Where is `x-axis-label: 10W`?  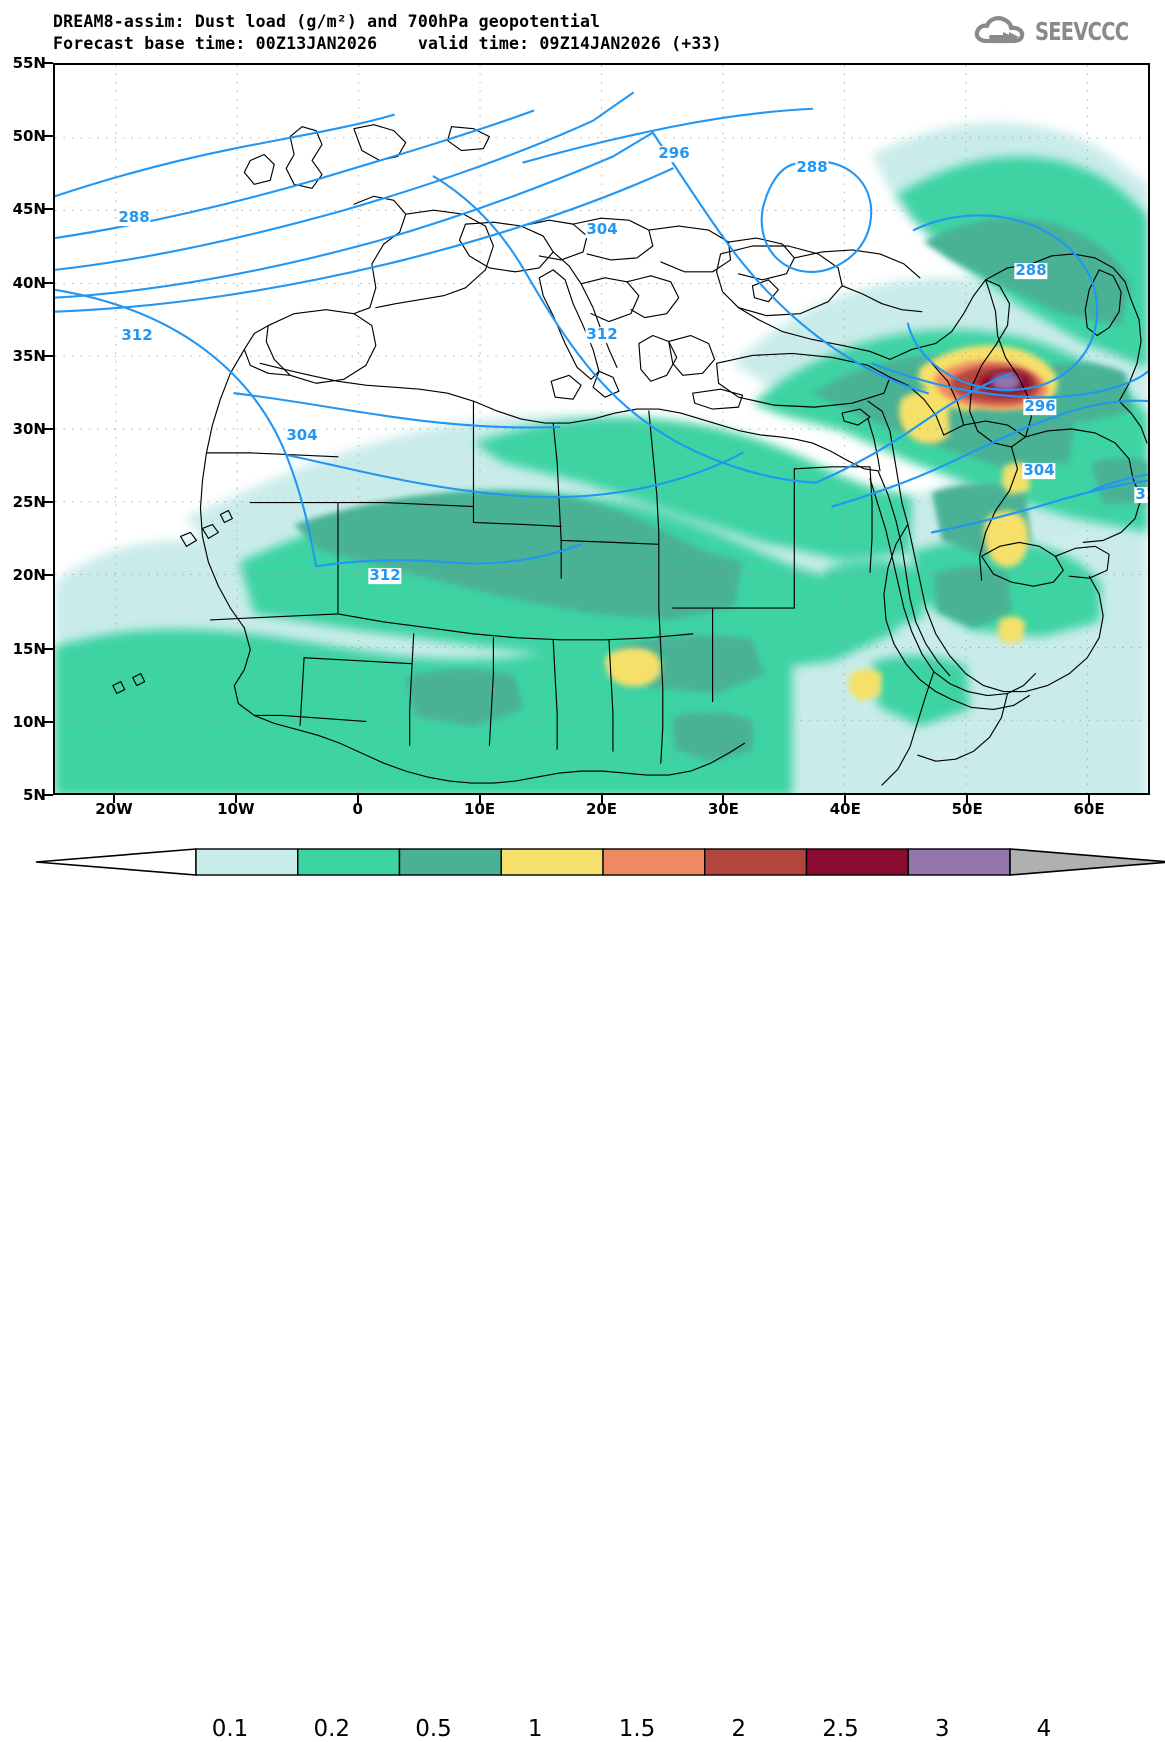
x-axis-label: 10W is located at coordinates (236, 809).